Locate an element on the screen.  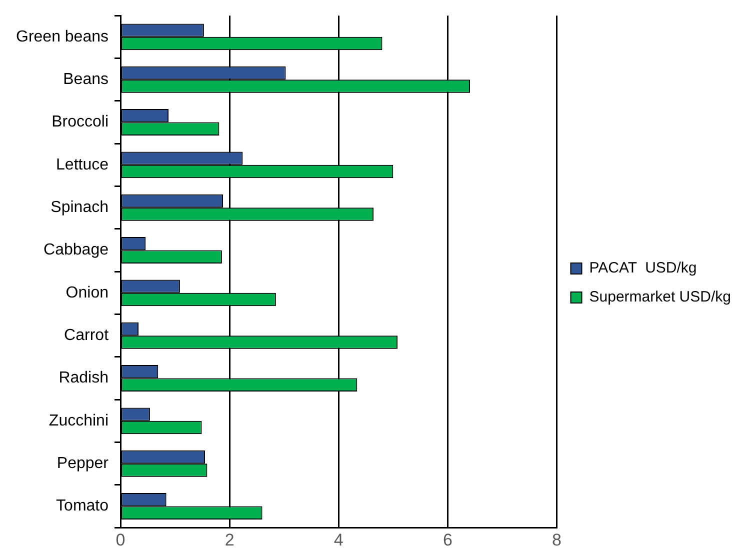
y-tick-label: Green beans is located at coordinates (62, 37).